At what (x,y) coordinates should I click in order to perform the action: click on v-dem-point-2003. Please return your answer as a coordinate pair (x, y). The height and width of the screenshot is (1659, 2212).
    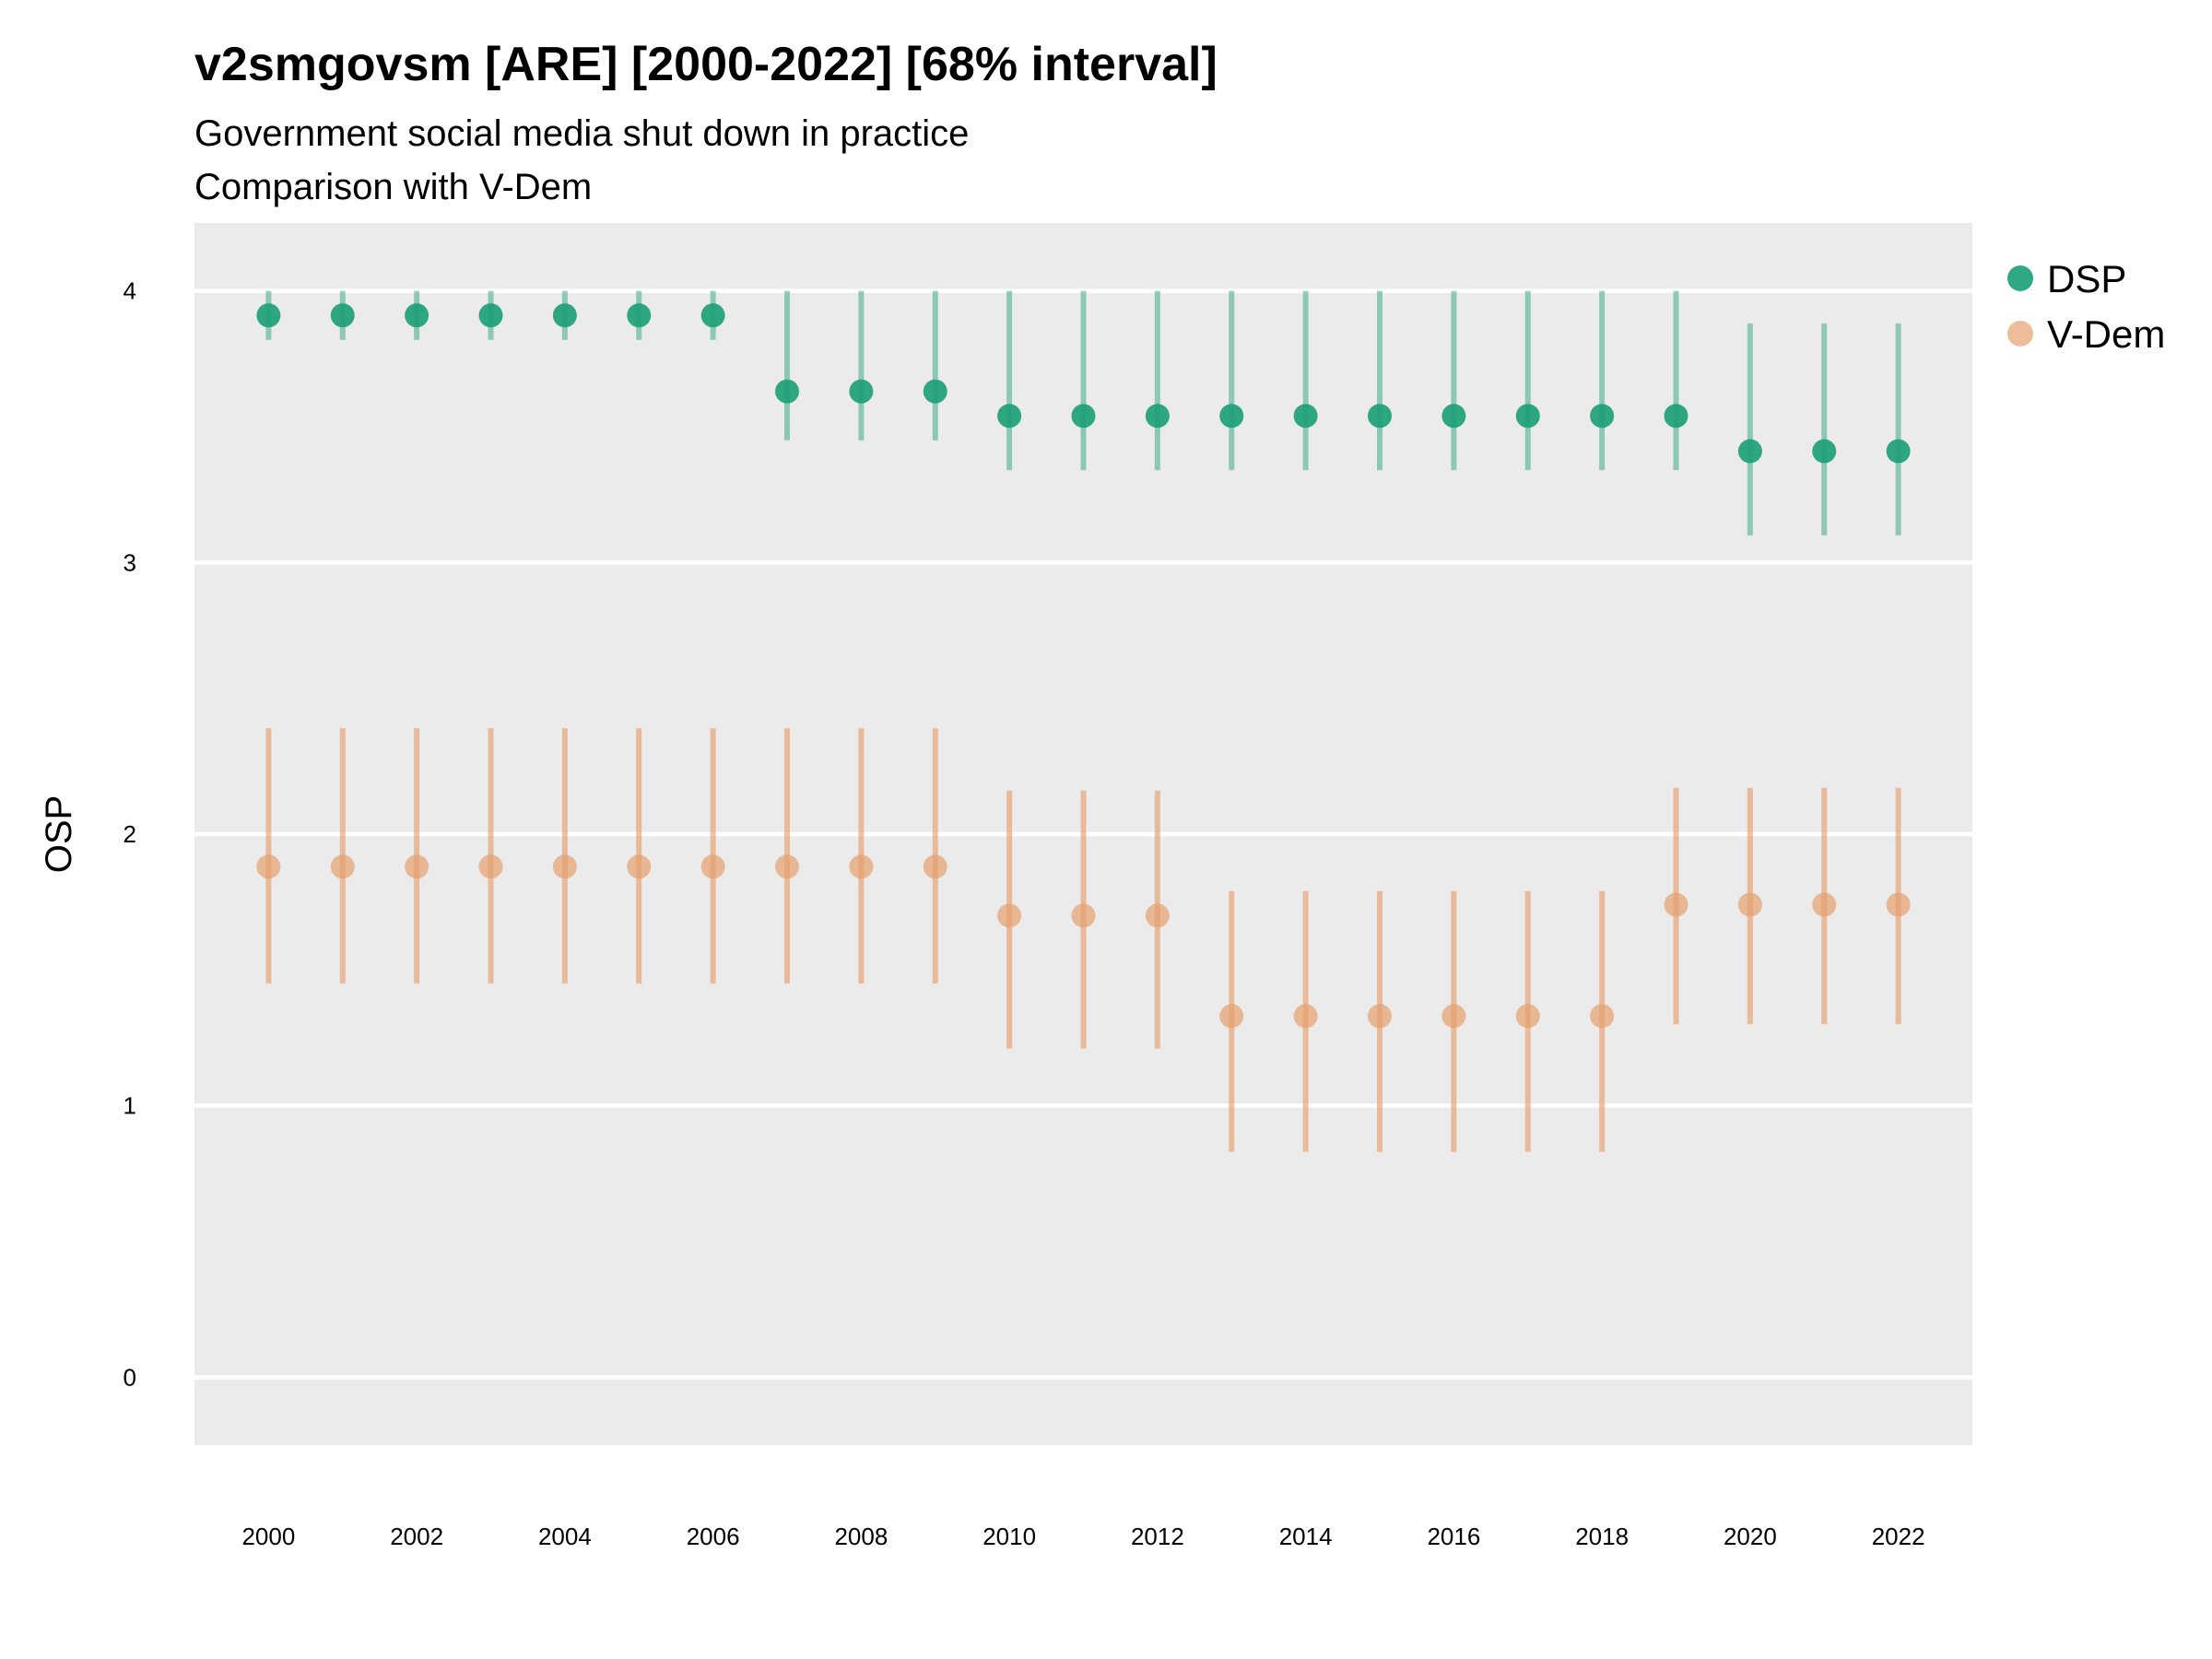
    Looking at the image, I should click on (490, 866).